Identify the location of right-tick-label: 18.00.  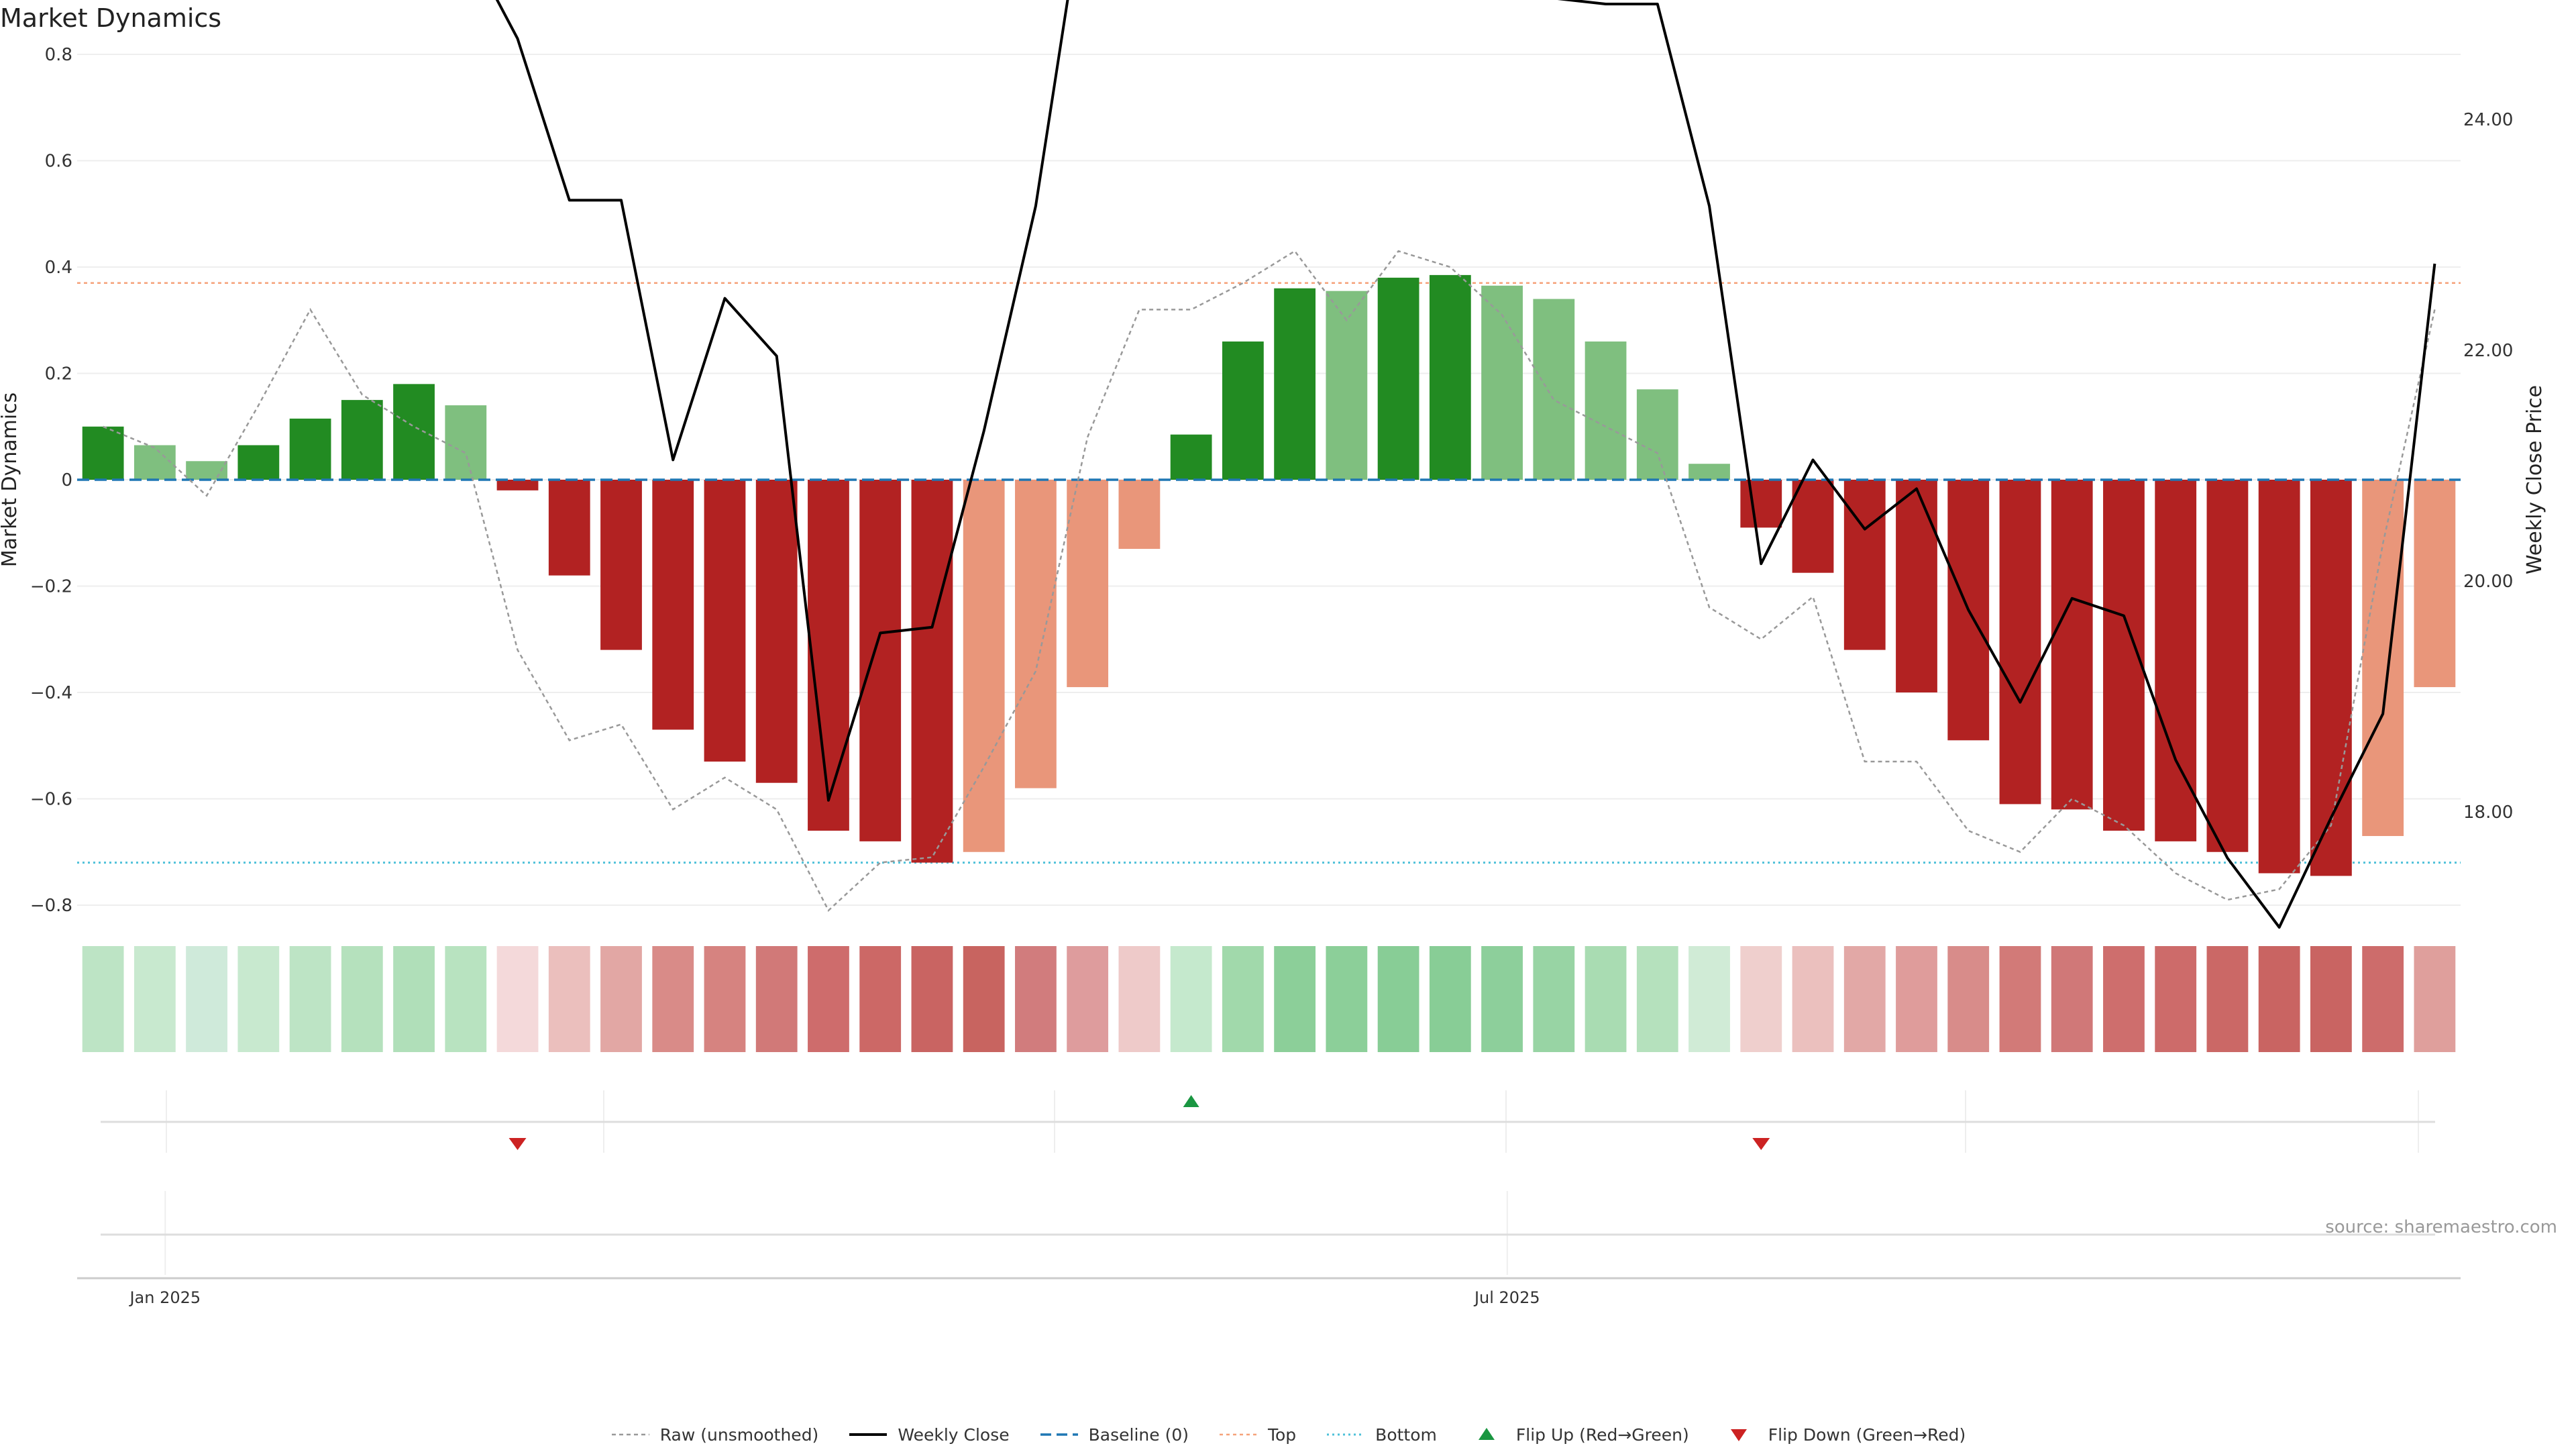
(2488, 813).